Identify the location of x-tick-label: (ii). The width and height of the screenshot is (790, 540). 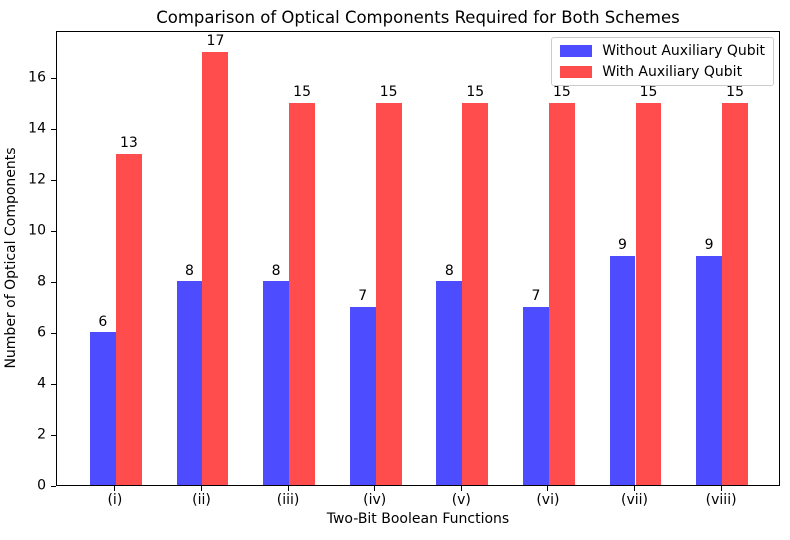
(201, 500).